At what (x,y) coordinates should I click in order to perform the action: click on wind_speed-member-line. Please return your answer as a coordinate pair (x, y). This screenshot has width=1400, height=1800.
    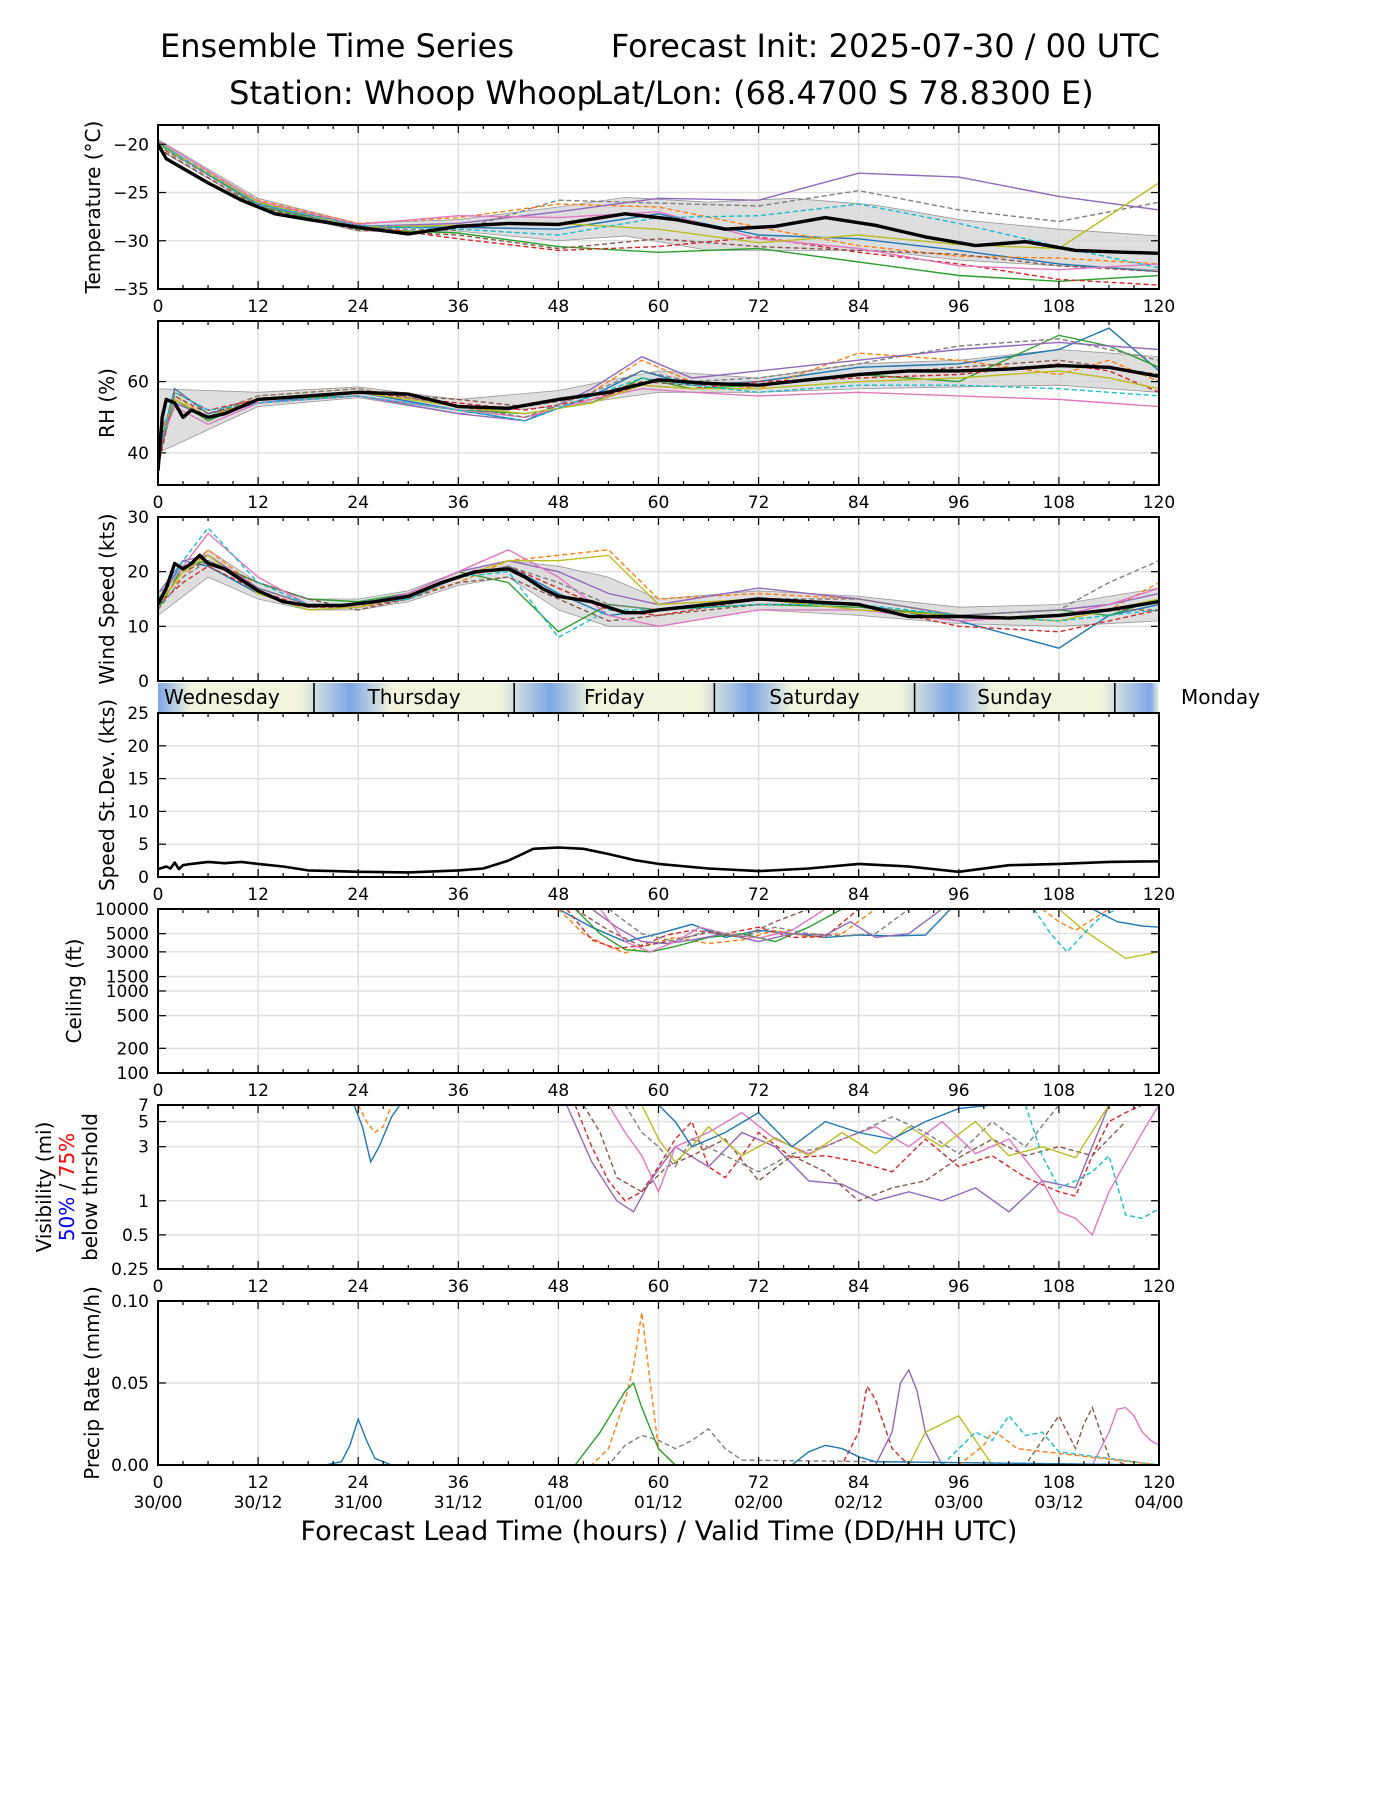
    Looking at the image, I should click on (658, 580).